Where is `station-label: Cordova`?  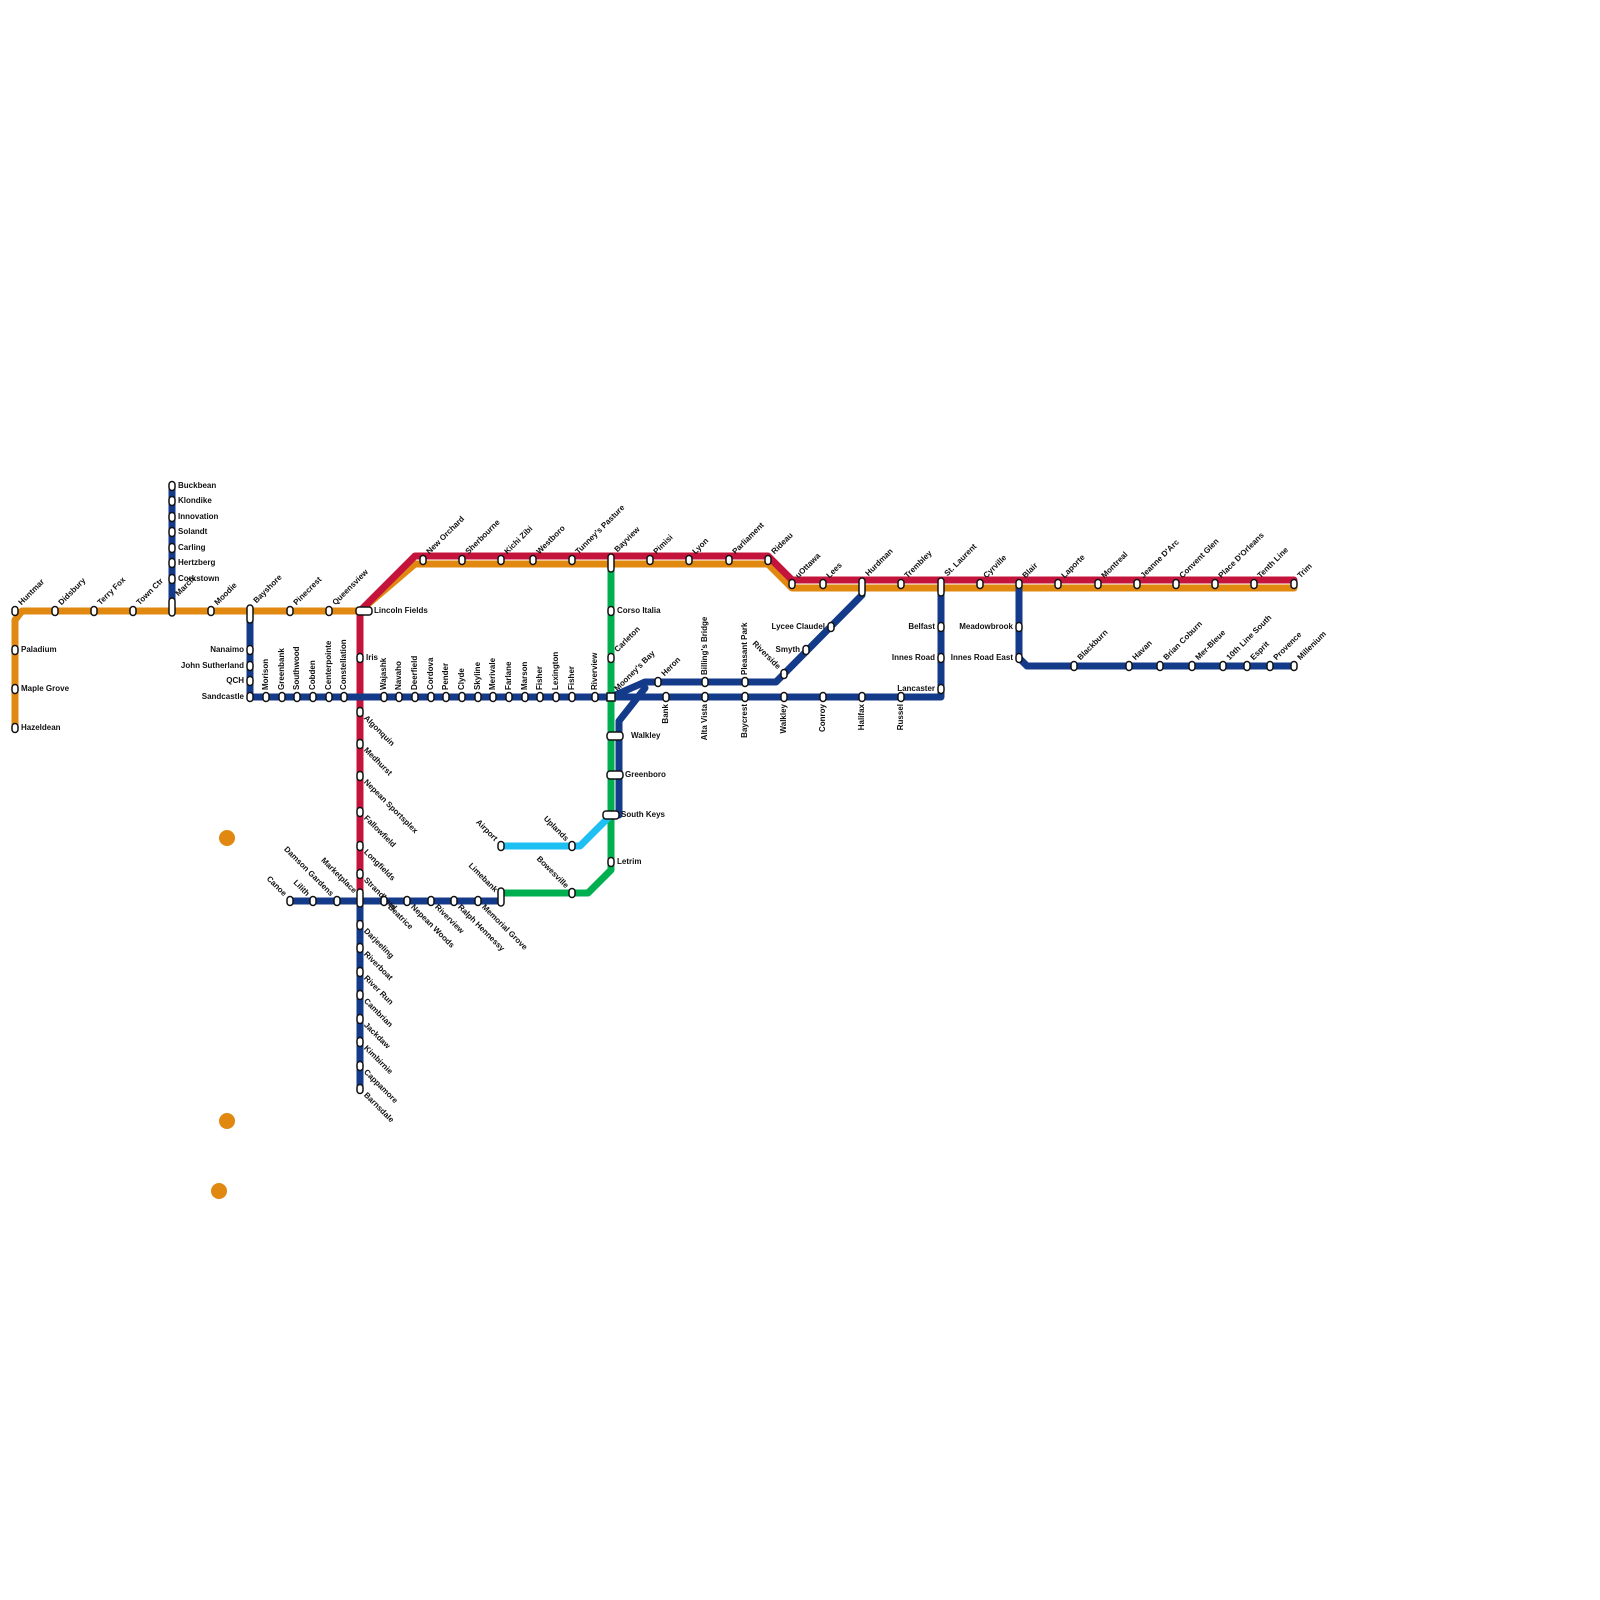 station-label: Cordova is located at coordinates (430, 673).